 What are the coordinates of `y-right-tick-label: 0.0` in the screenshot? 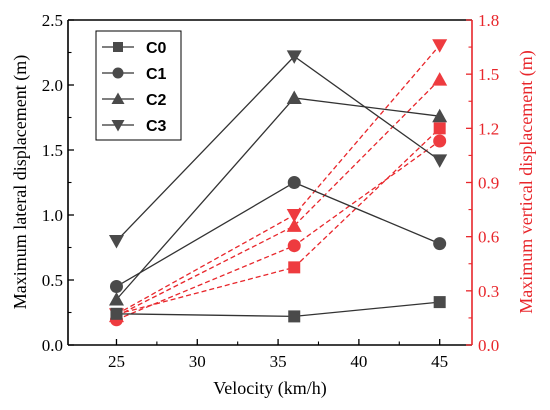 It's located at (488, 345).